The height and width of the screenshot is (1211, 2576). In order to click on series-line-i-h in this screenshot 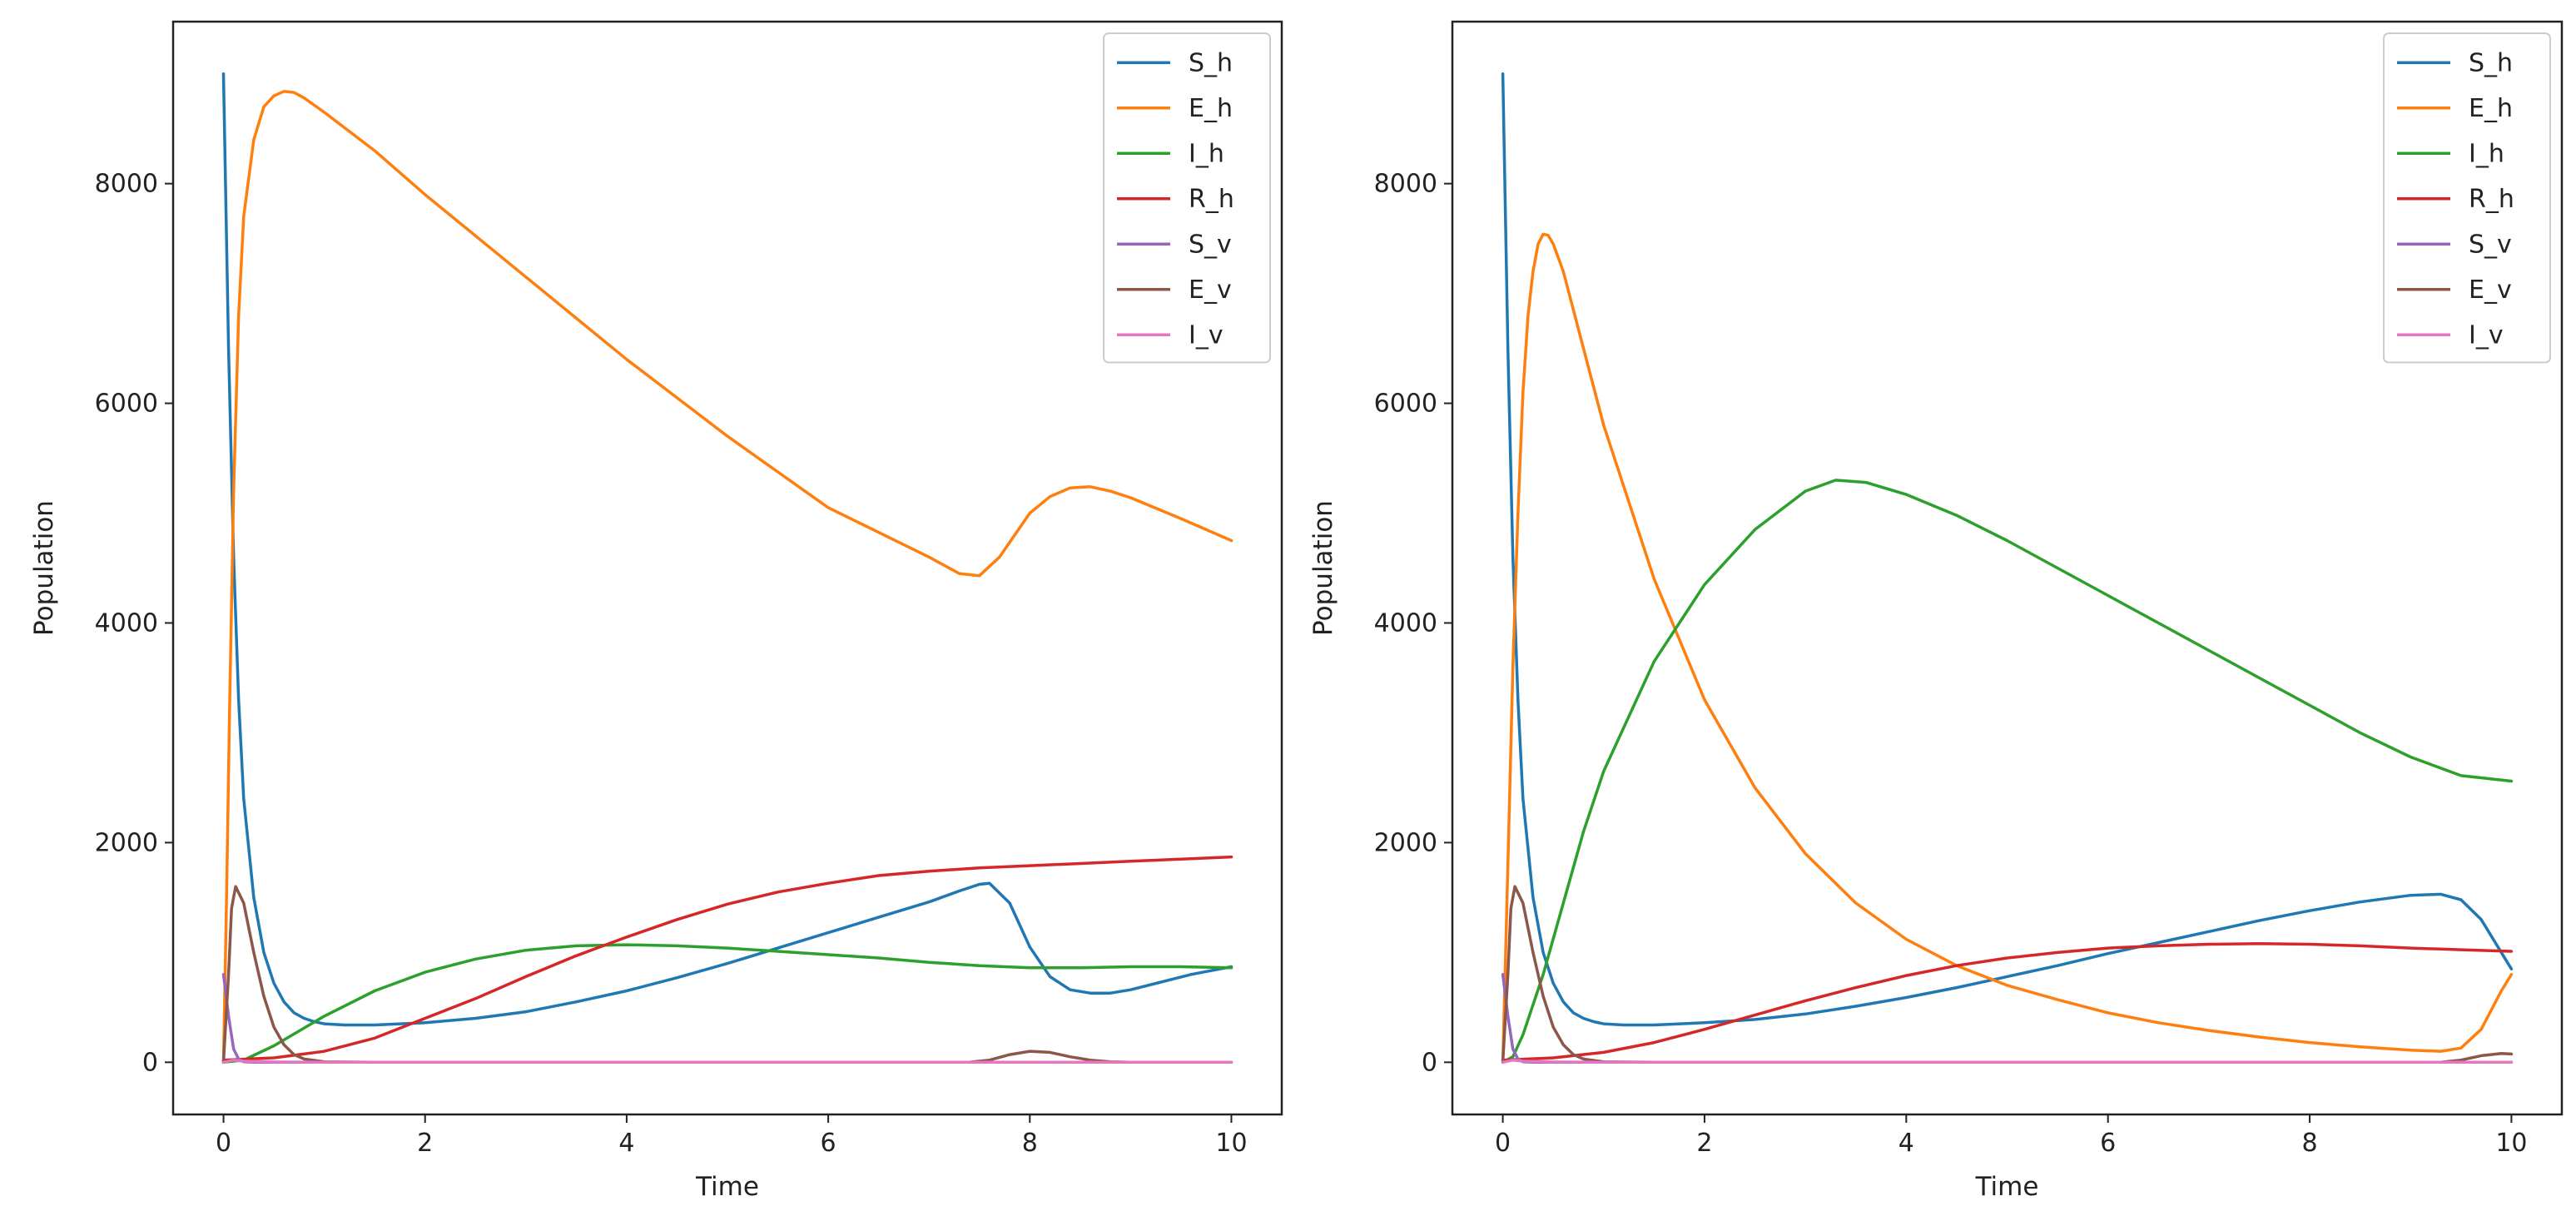, I will do `click(727, 1004)`.